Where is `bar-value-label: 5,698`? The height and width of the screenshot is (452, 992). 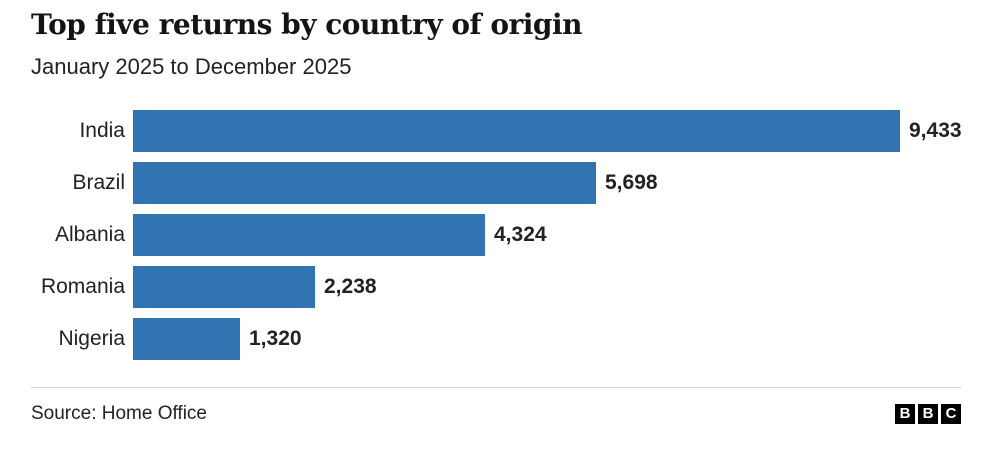 bar-value-label: 5,698 is located at coordinates (631, 182).